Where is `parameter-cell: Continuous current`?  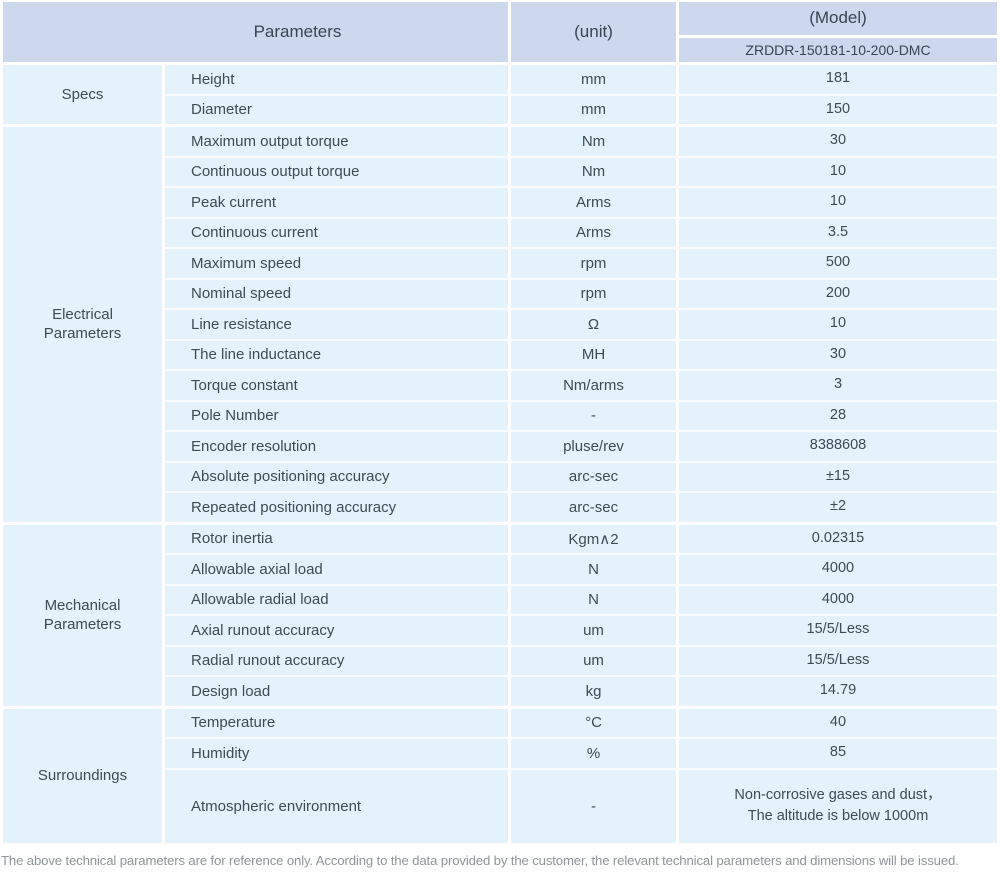 parameter-cell: Continuous current is located at coordinates (338, 233).